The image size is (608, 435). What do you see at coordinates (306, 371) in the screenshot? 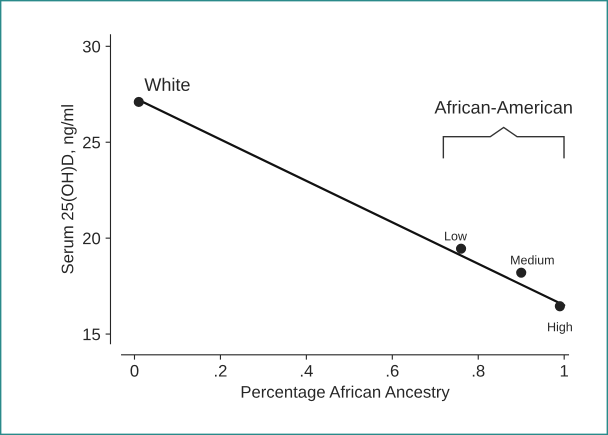
I see `x-tick-label: .4` at bounding box center [306, 371].